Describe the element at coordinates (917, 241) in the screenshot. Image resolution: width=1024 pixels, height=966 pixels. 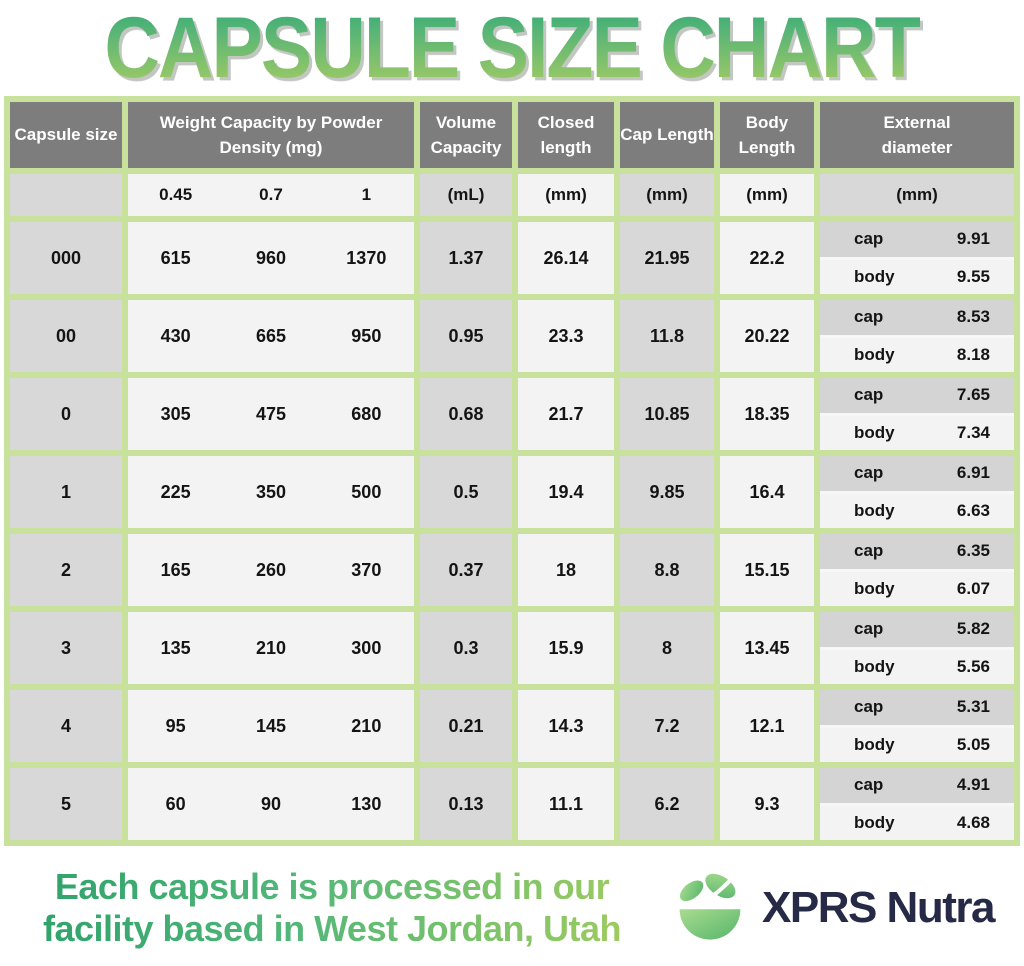
I see `external-cap-row: cap 9.91` at that location.